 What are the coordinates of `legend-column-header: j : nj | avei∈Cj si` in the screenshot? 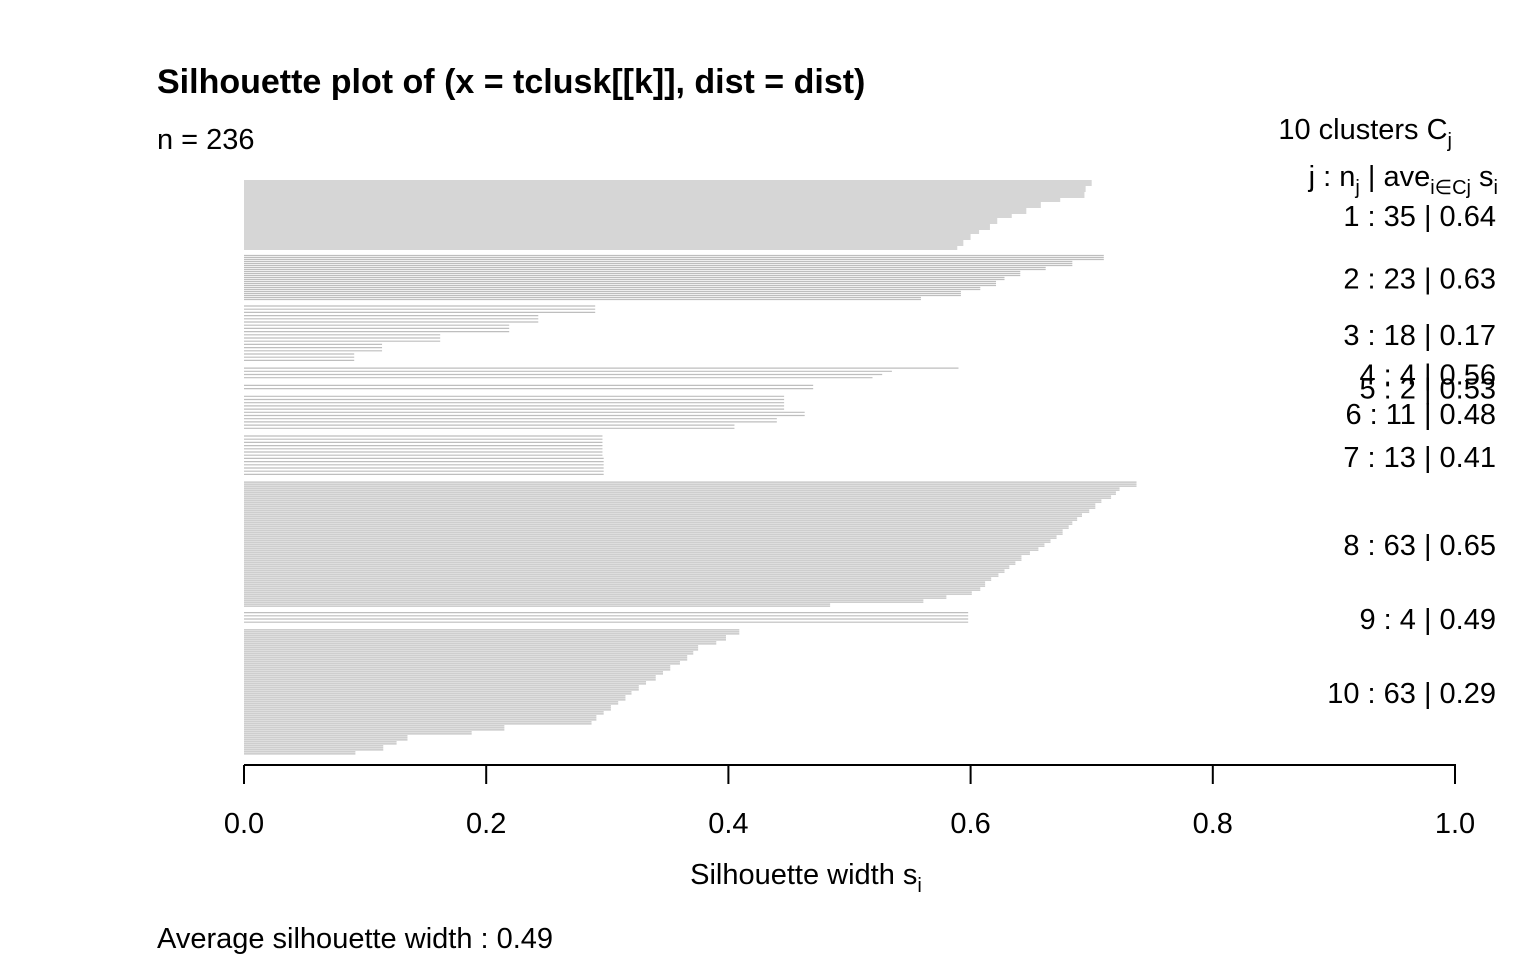 It's located at (1403, 180).